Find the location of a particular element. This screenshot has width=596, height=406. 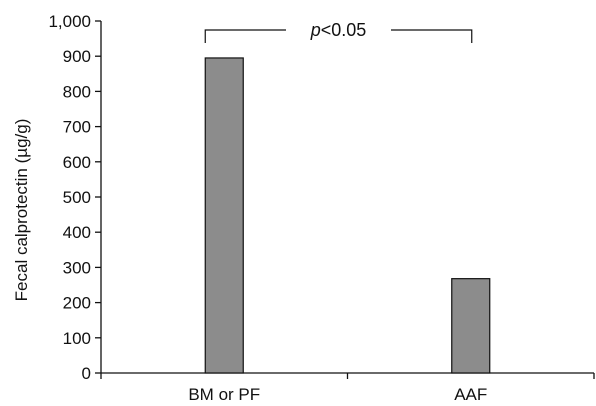

x-tick-label: AAF is located at coordinates (470, 394).